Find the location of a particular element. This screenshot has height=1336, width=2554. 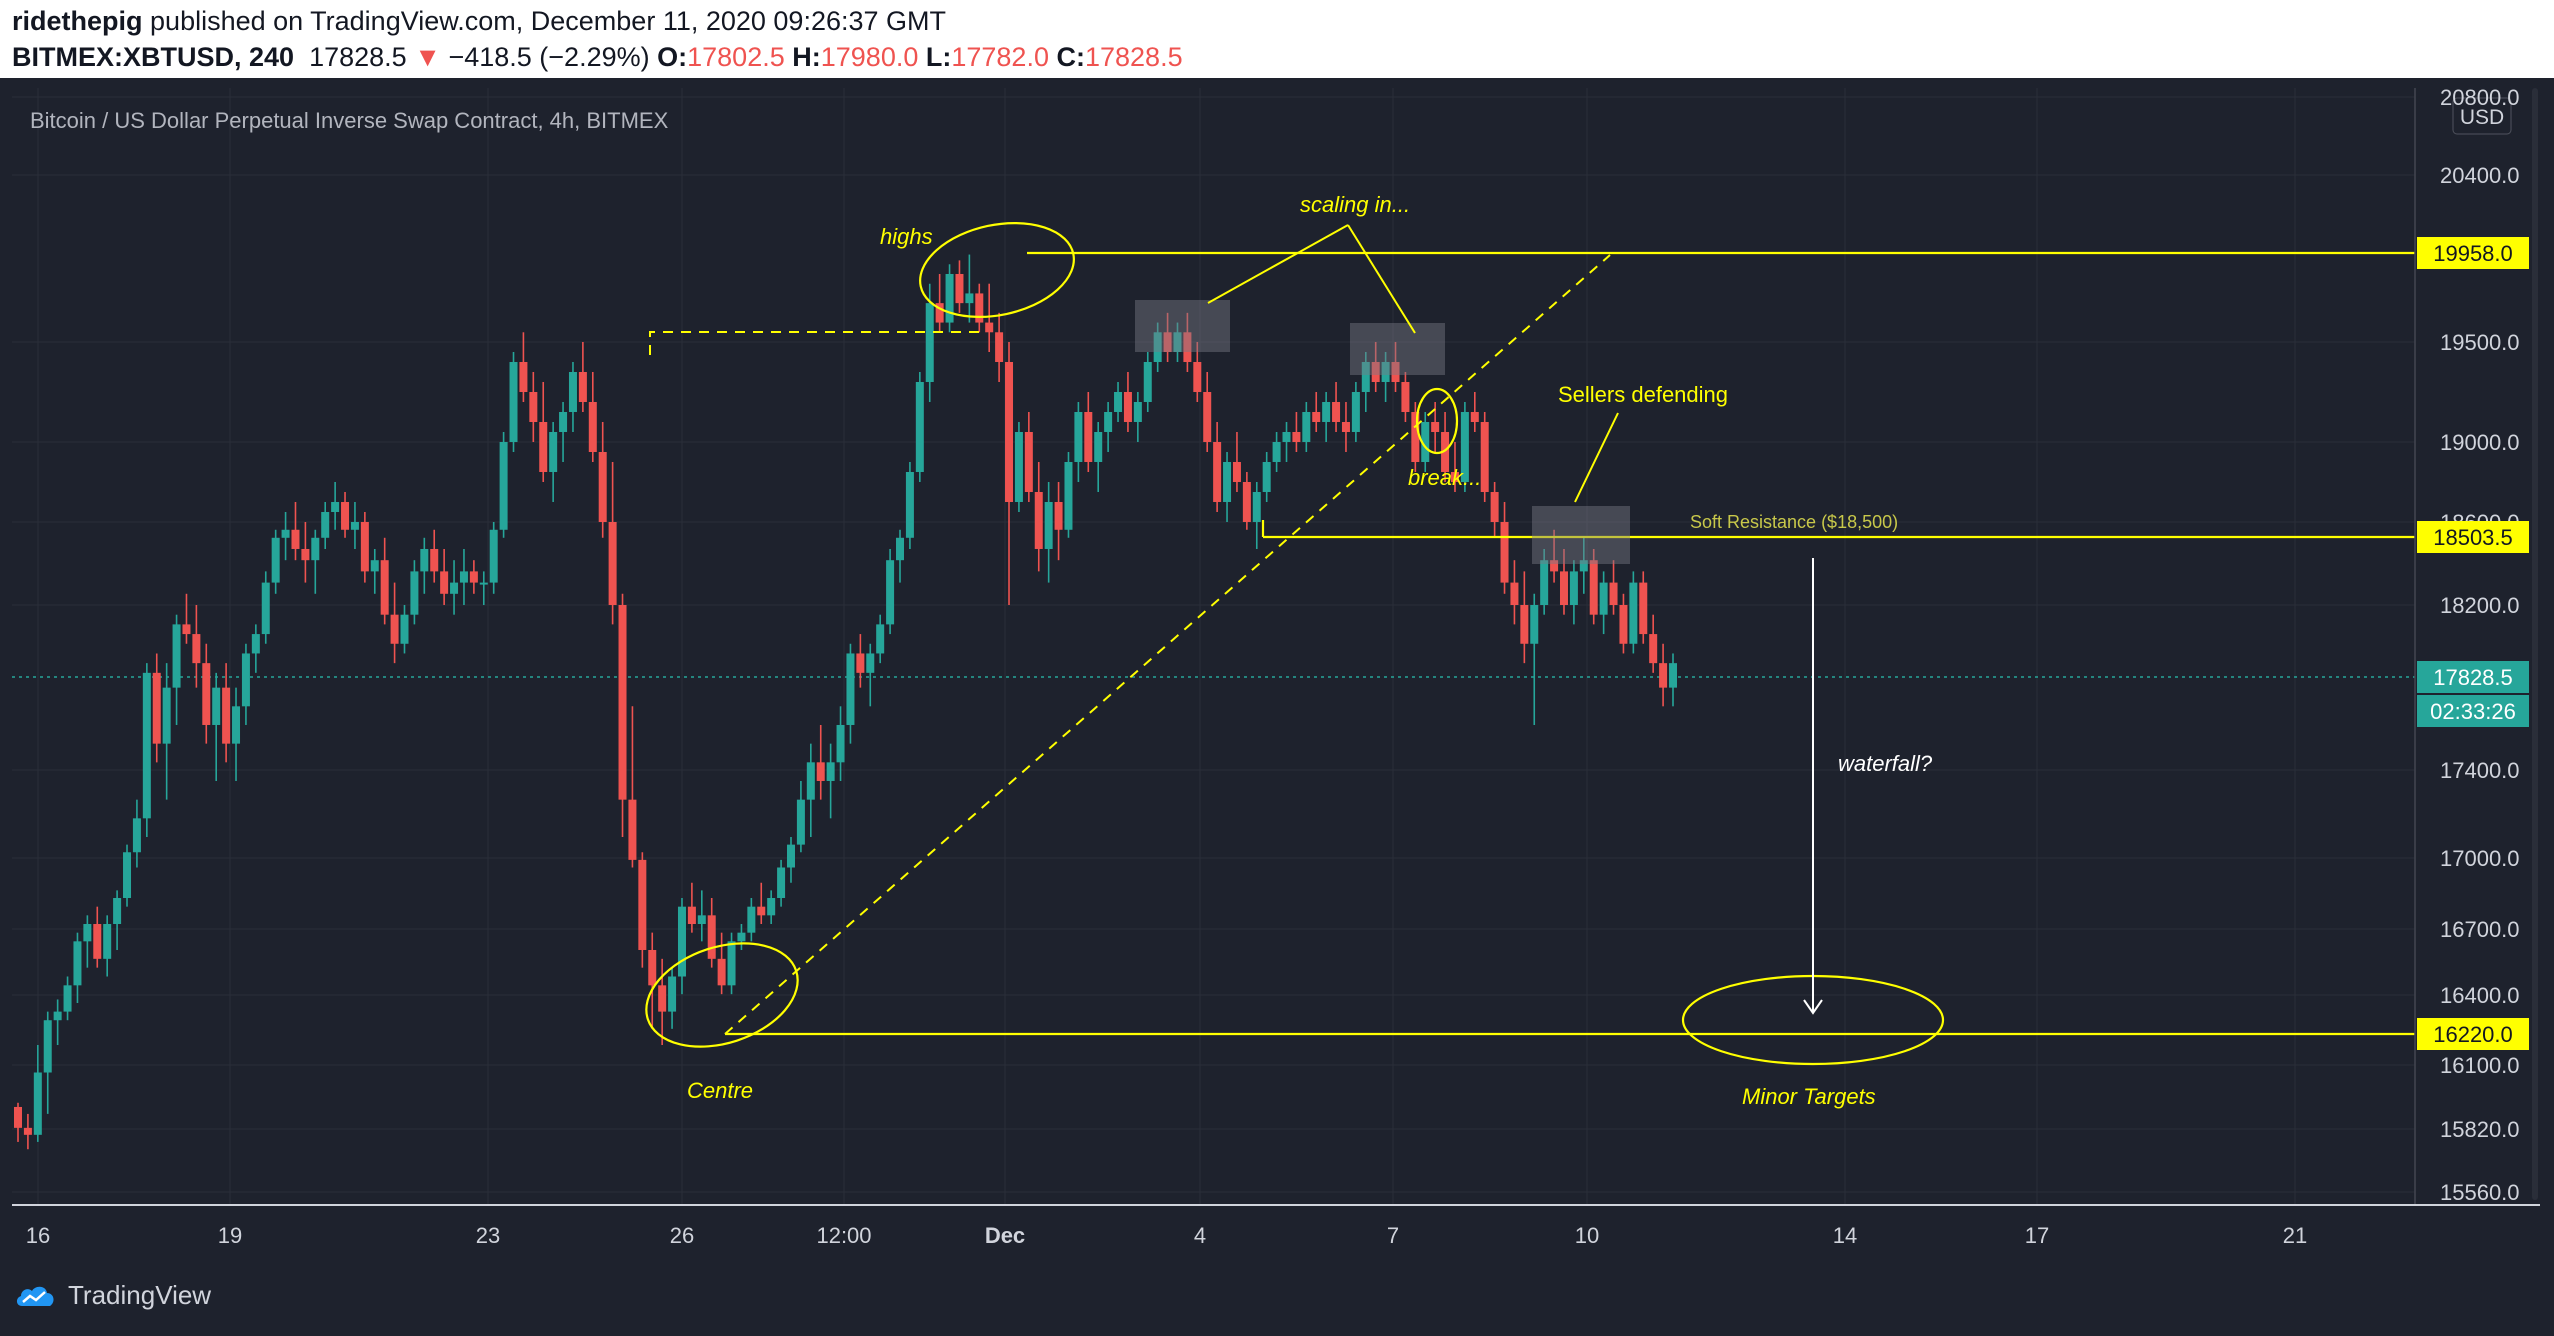

x-tick-label: 14 is located at coordinates (1845, 1235).